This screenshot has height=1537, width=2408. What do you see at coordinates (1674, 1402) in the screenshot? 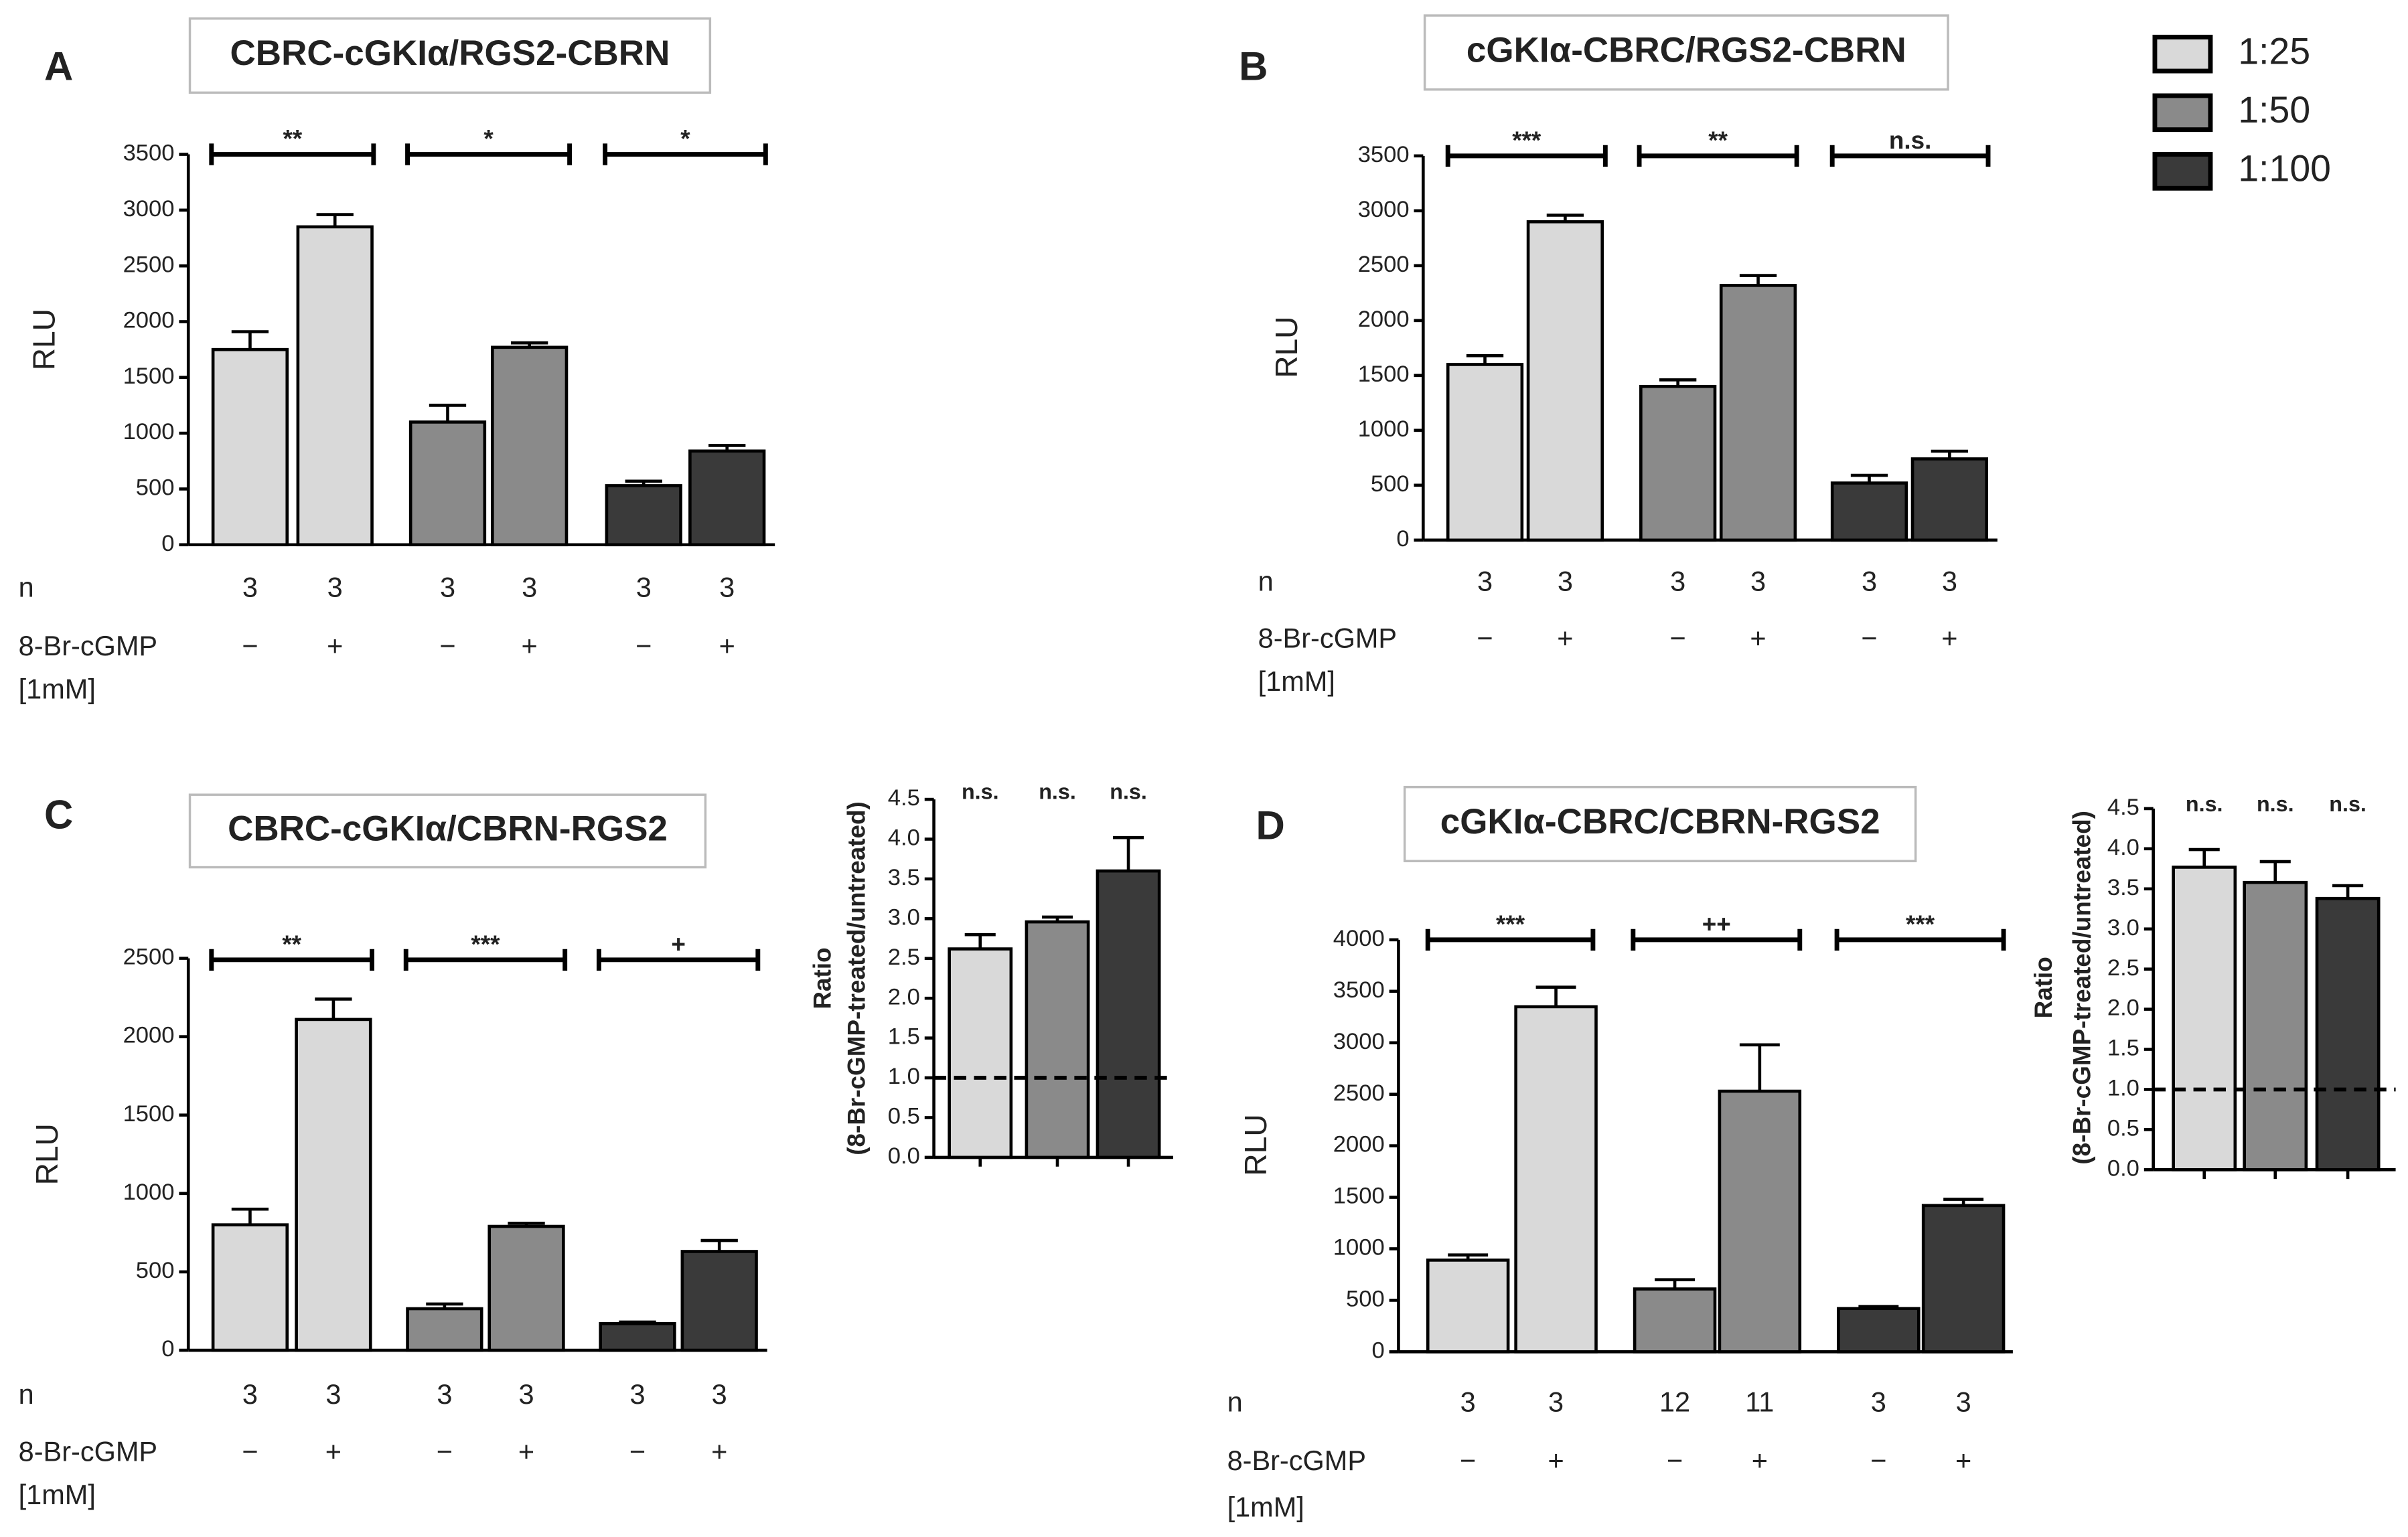
I see `n-value: 12` at bounding box center [1674, 1402].